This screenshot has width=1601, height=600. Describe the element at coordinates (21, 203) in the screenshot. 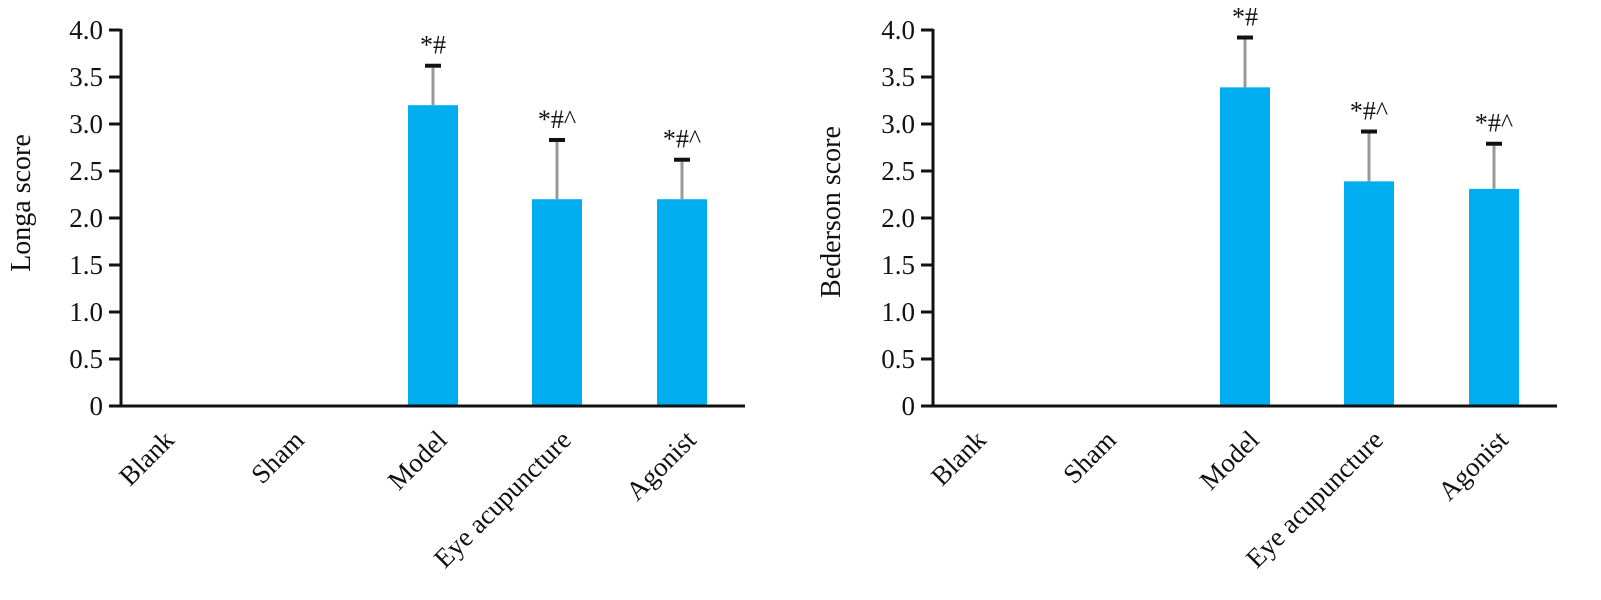

I see `y-axis-title: Longa score` at that location.